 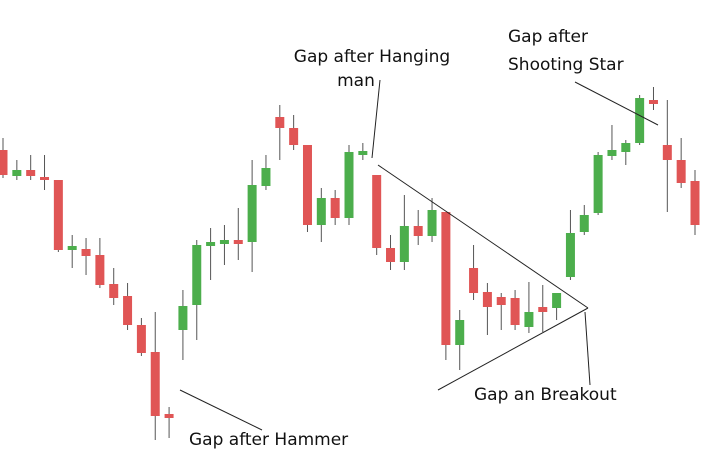 What do you see at coordinates (548, 37) in the screenshot?
I see `annotation: Gap after` at bounding box center [548, 37].